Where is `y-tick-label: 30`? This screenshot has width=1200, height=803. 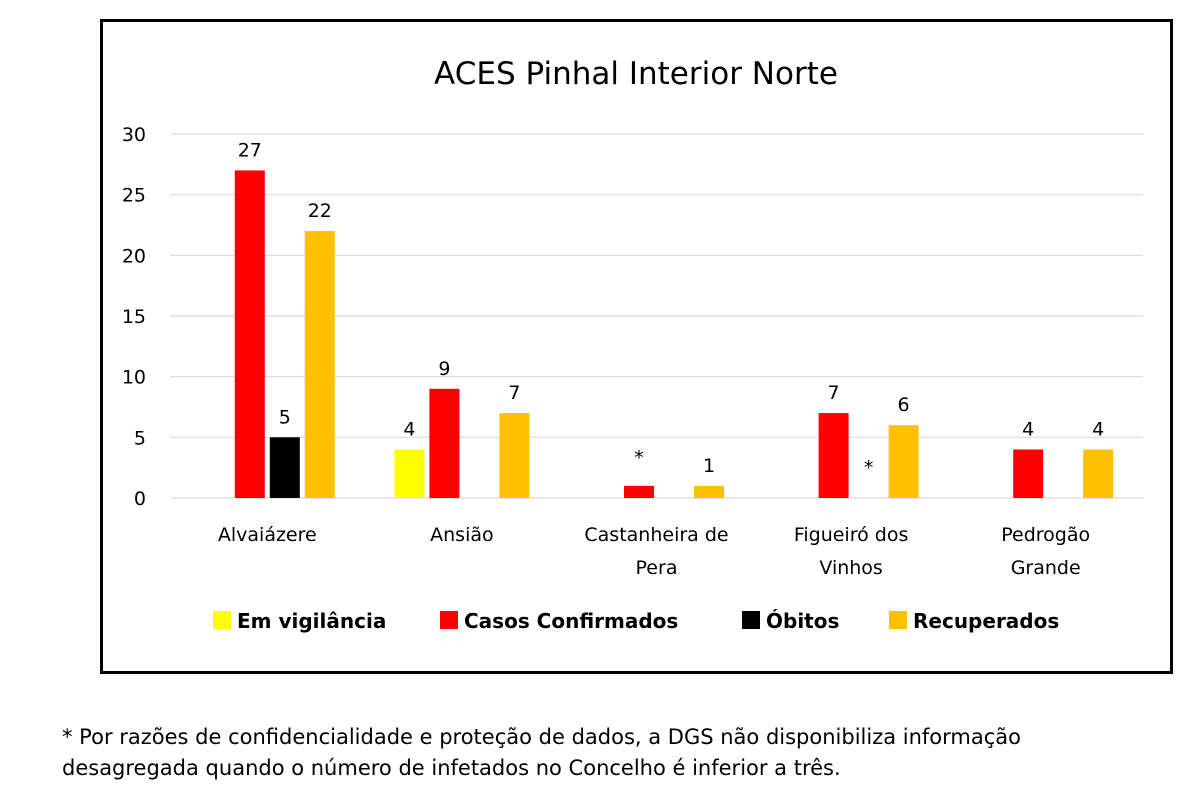
y-tick-label: 30 is located at coordinates (134, 135).